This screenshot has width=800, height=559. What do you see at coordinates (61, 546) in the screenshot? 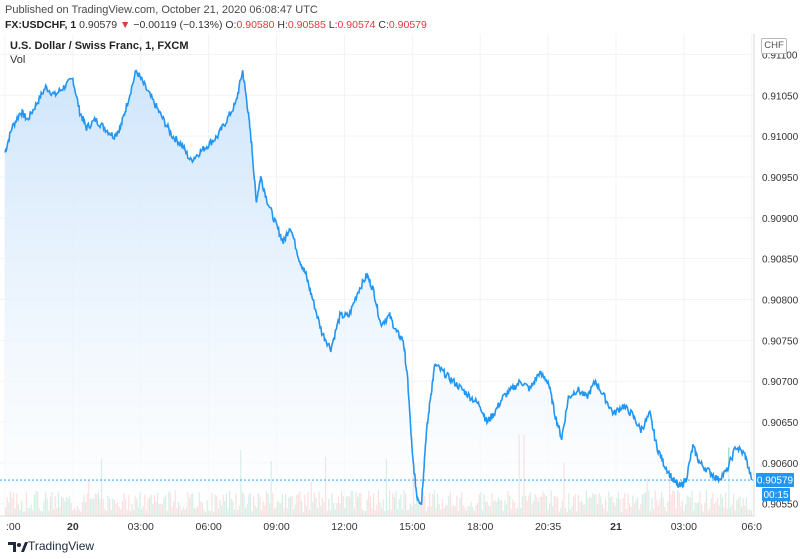
I see `brand-name: TradingView` at bounding box center [61, 546].